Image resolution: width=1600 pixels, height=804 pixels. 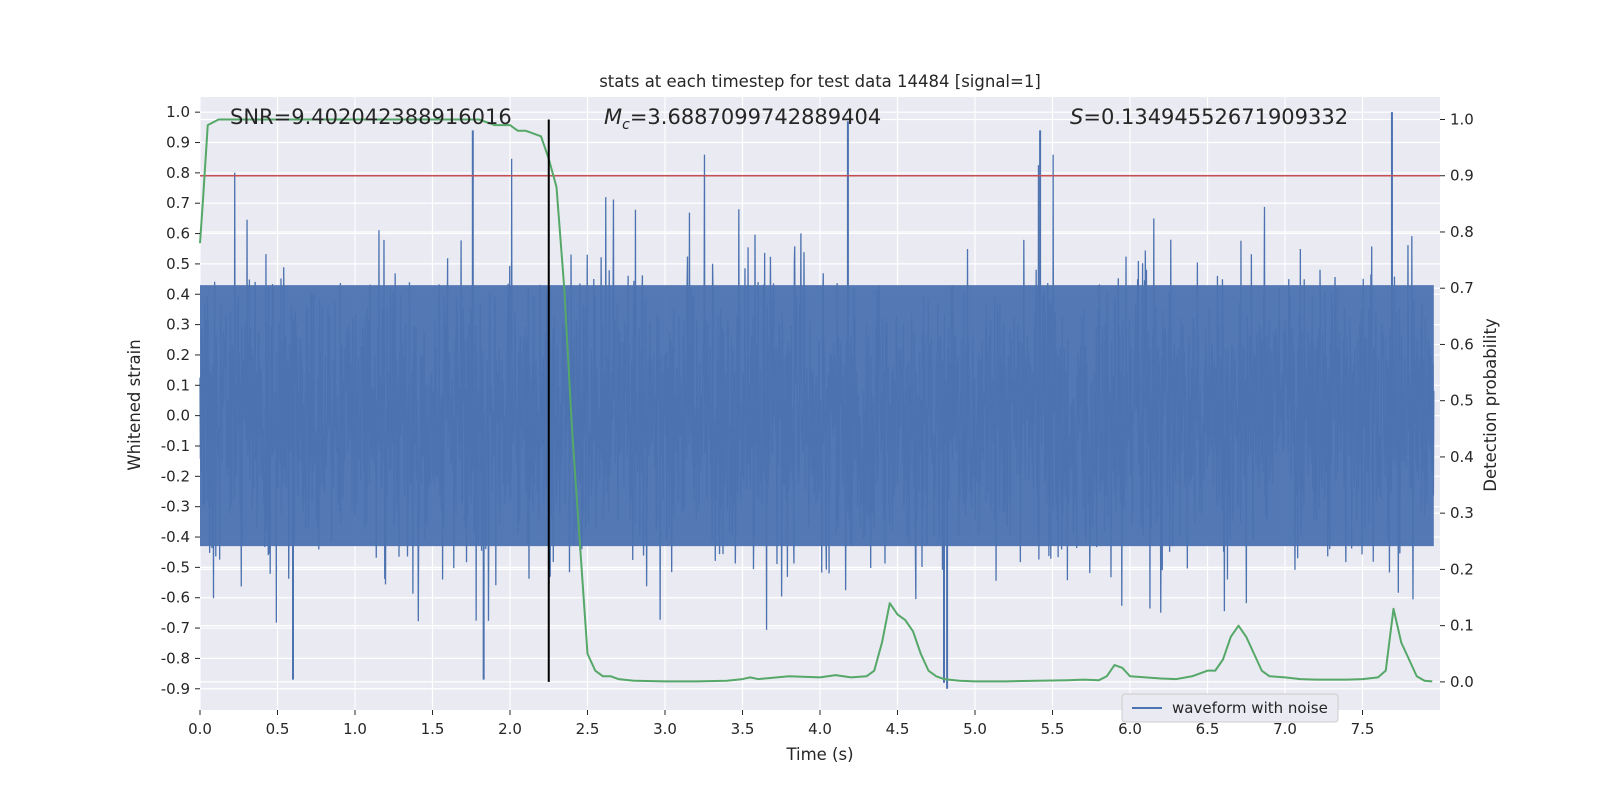 What do you see at coordinates (1462, 626) in the screenshot?
I see `y-right-tick-label: 0.1` at bounding box center [1462, 626].